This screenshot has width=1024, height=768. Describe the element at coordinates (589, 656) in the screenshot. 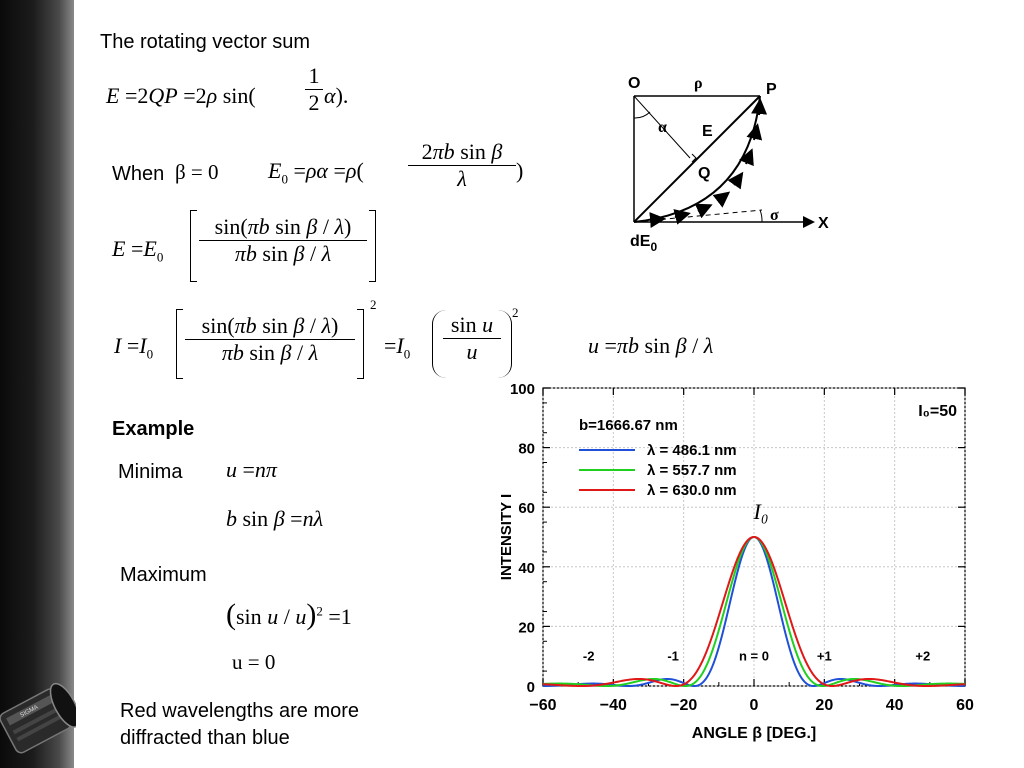

I see `order-label: -2` at that location.